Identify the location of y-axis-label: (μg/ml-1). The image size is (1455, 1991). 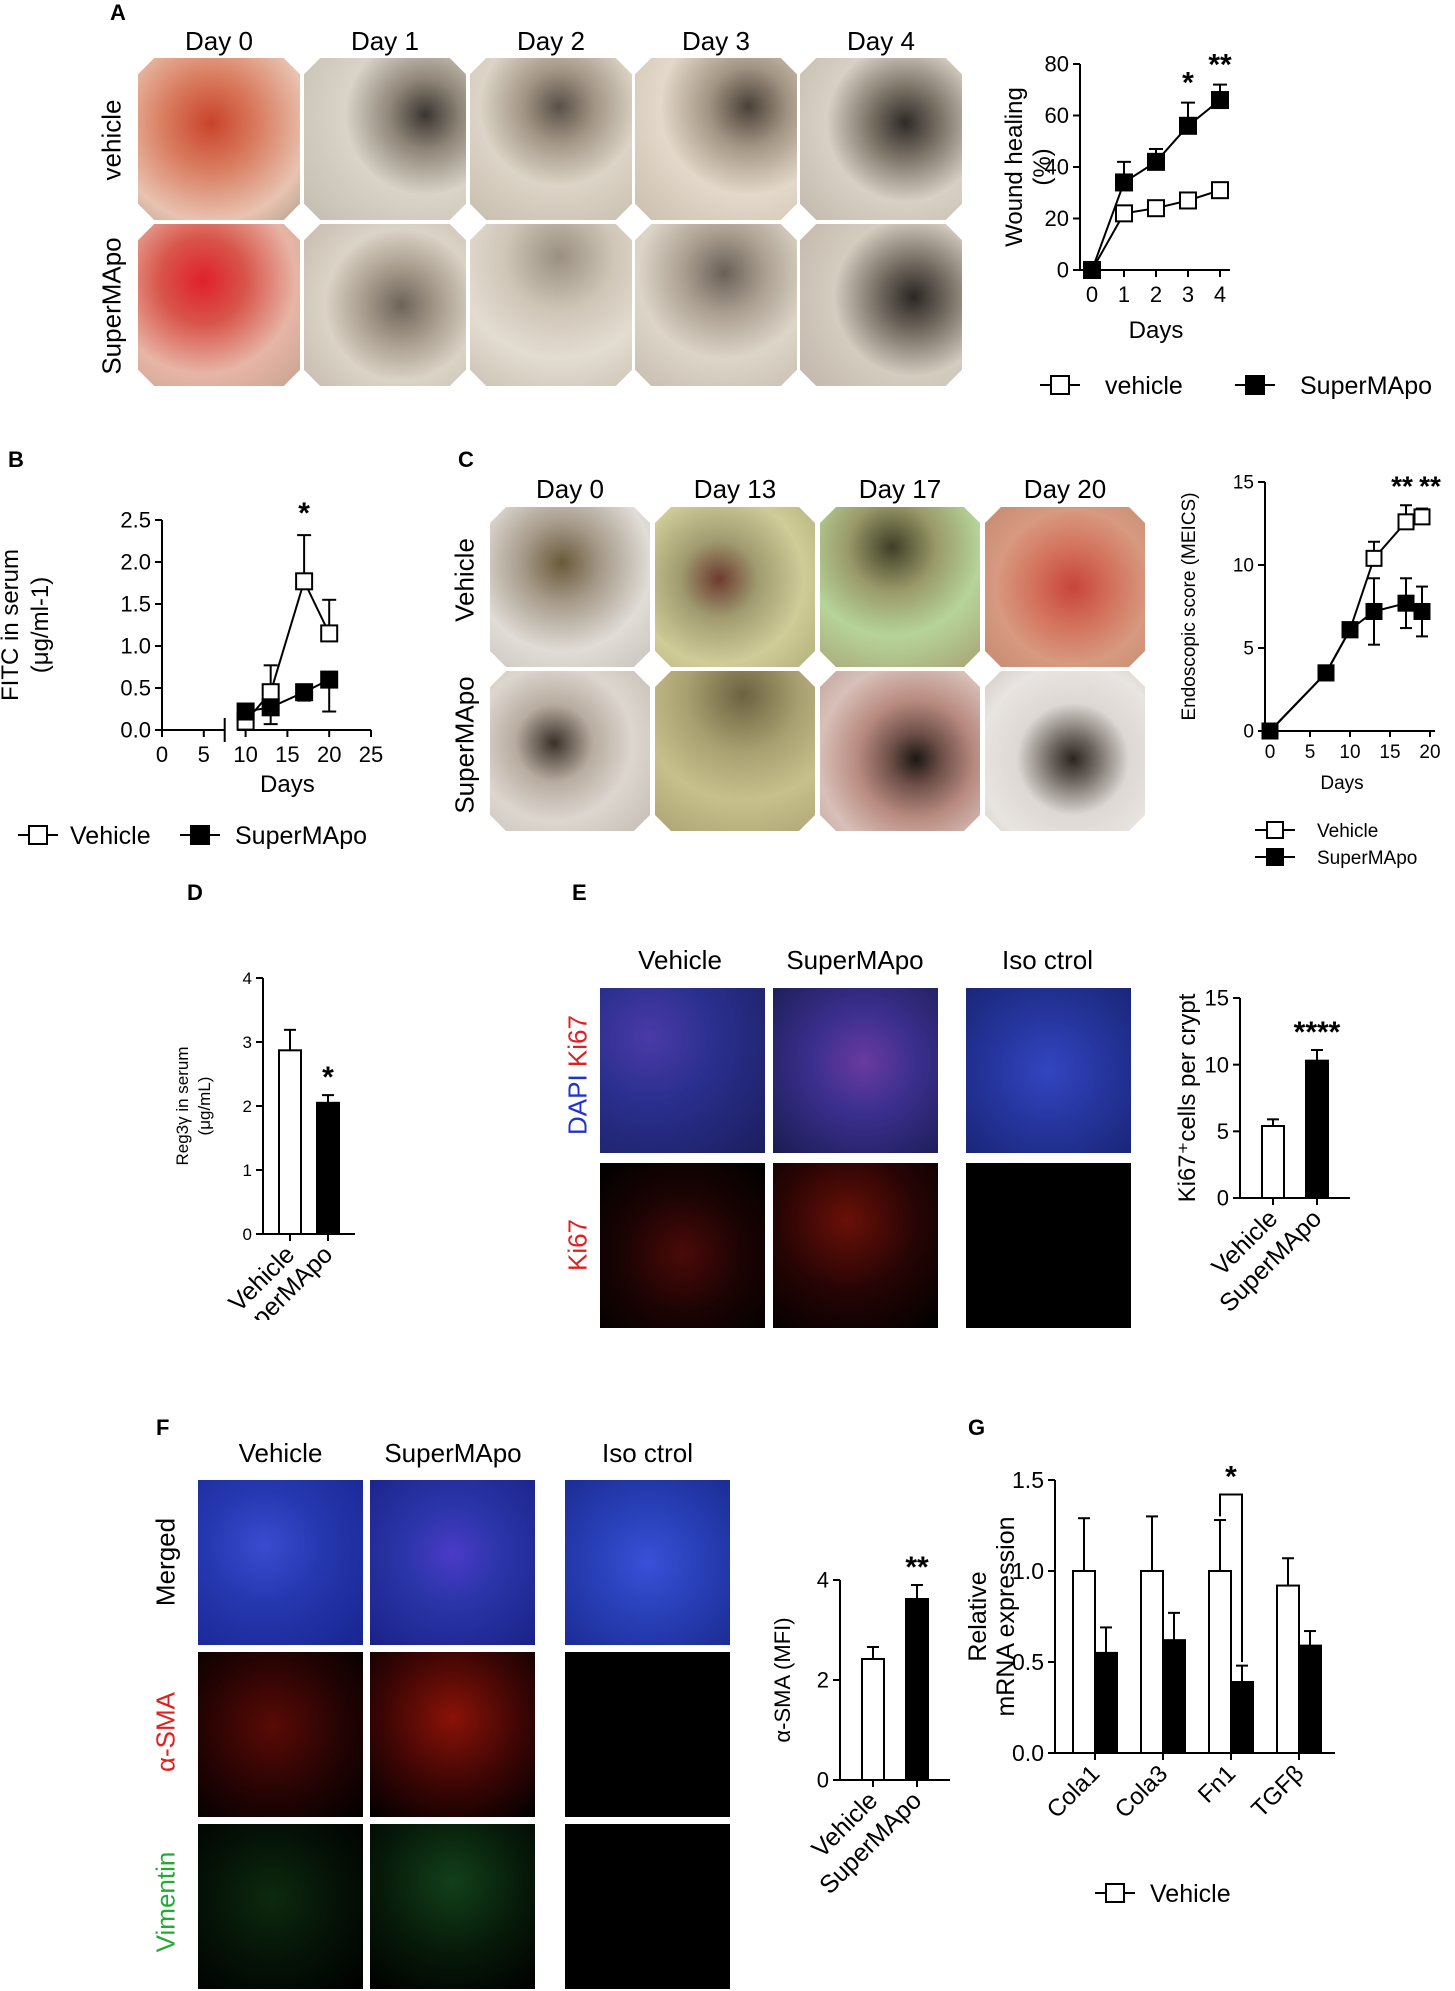
(40, 625).